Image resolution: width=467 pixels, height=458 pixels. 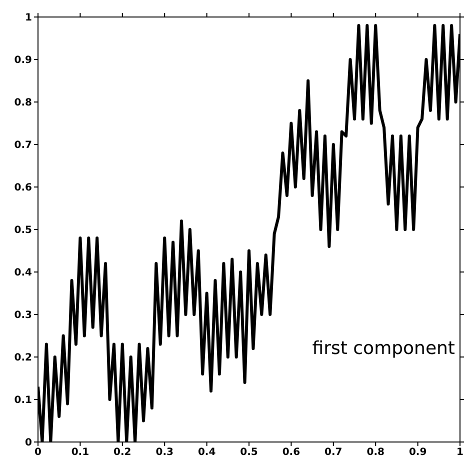 I want to click on x-tick-label: 0.6, so click(x=291, y=452).